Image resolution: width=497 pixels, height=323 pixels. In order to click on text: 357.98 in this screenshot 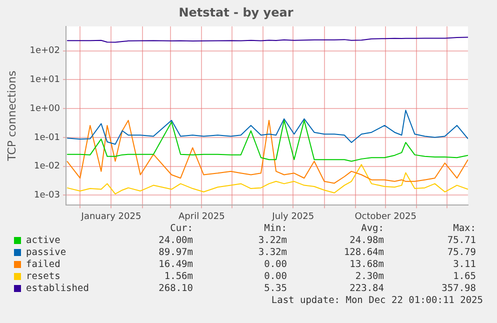, I will do `click(459, 288)`.